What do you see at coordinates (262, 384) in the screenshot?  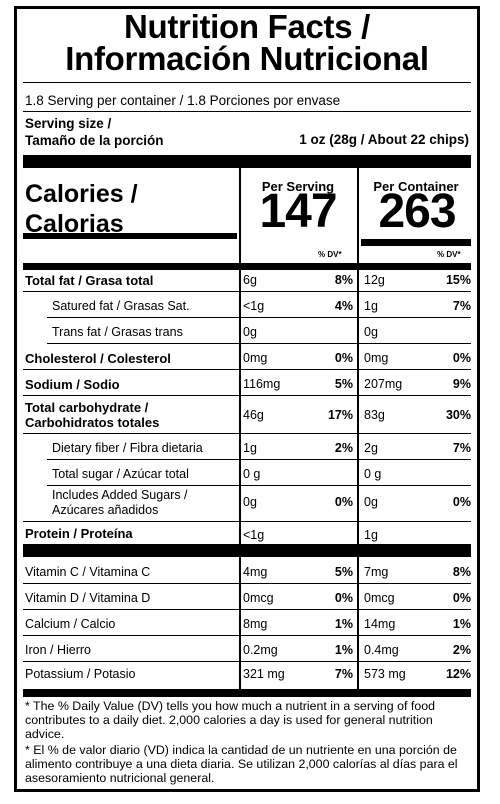 I see `sodium-serving-amount: 116mg` at bounding box center [262, 384].